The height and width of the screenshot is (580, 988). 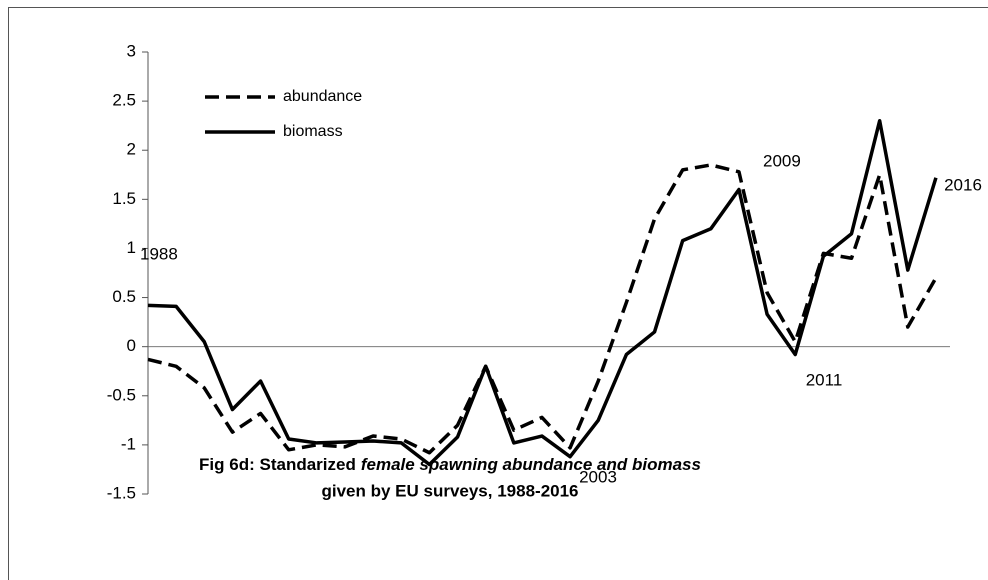 I want to click on annotation: 2011, so click(x=824, y=379).